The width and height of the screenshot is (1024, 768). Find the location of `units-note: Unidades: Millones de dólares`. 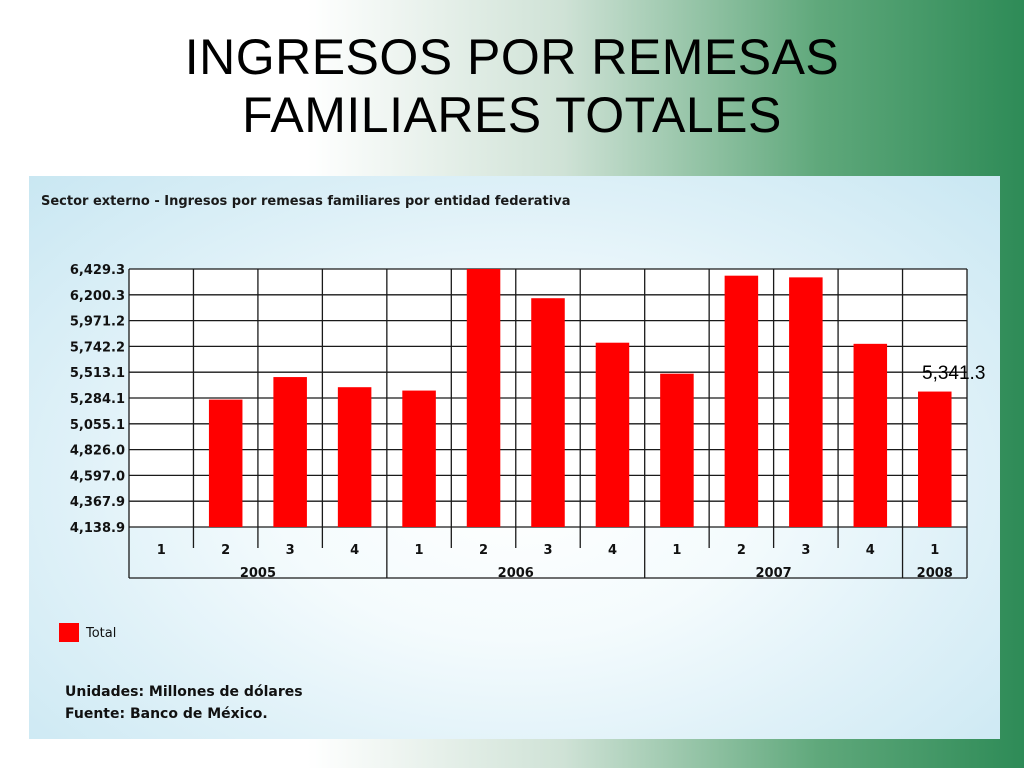

units-note: Unidades: Millones de dólares is located at coordinates (184, 692).